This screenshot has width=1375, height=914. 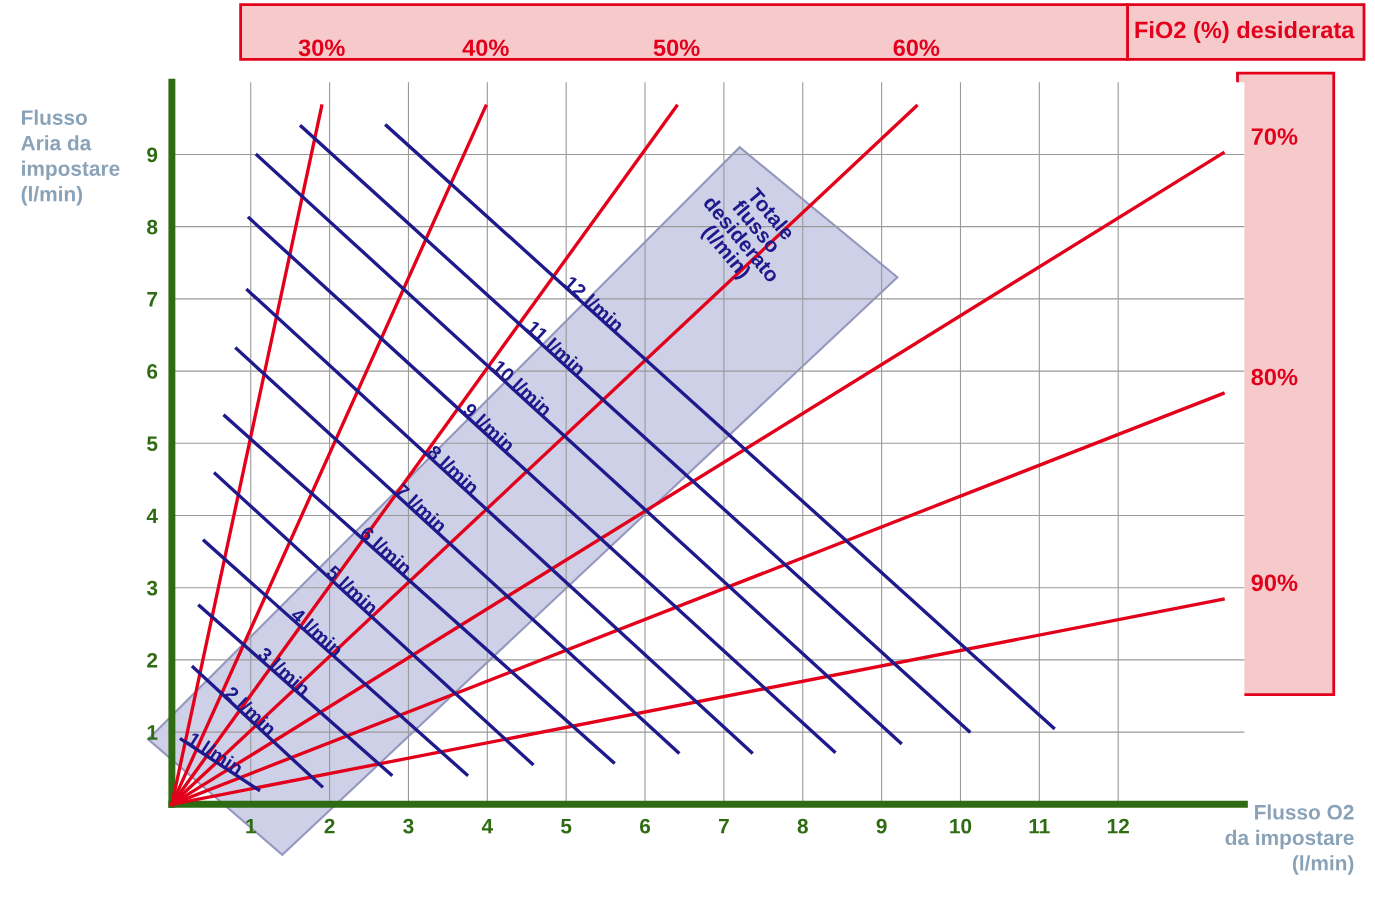 I want to click on series-label: 90%, so click(x=1274, y=583).